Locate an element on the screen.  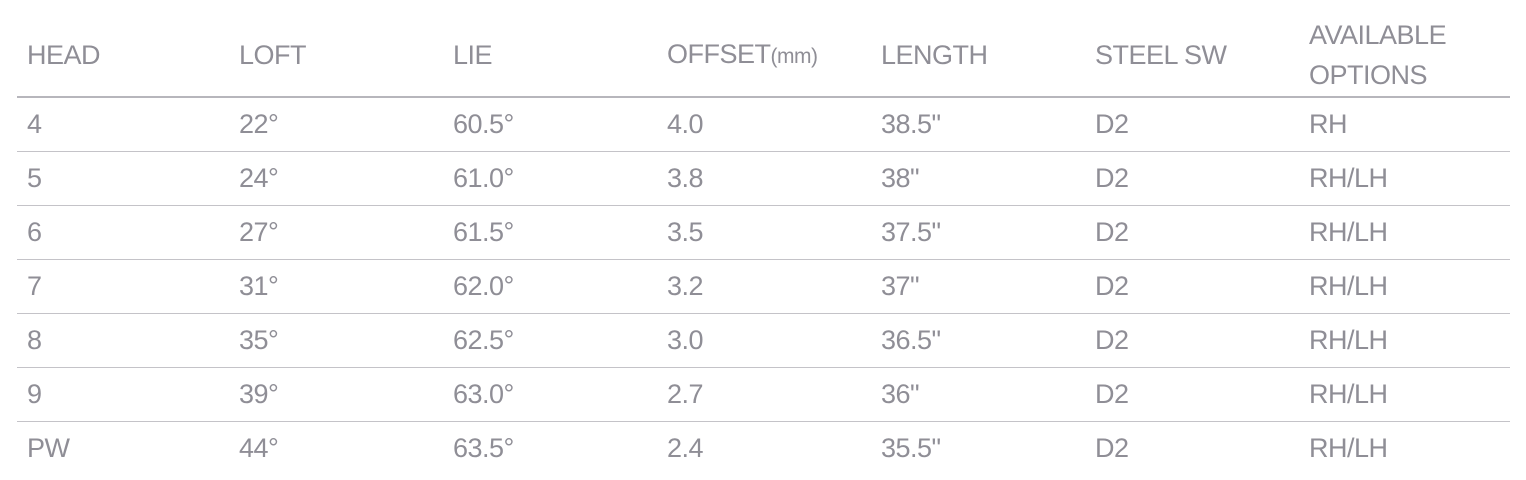
cell-lie: 60.5° is located at coordinates (550, 124).